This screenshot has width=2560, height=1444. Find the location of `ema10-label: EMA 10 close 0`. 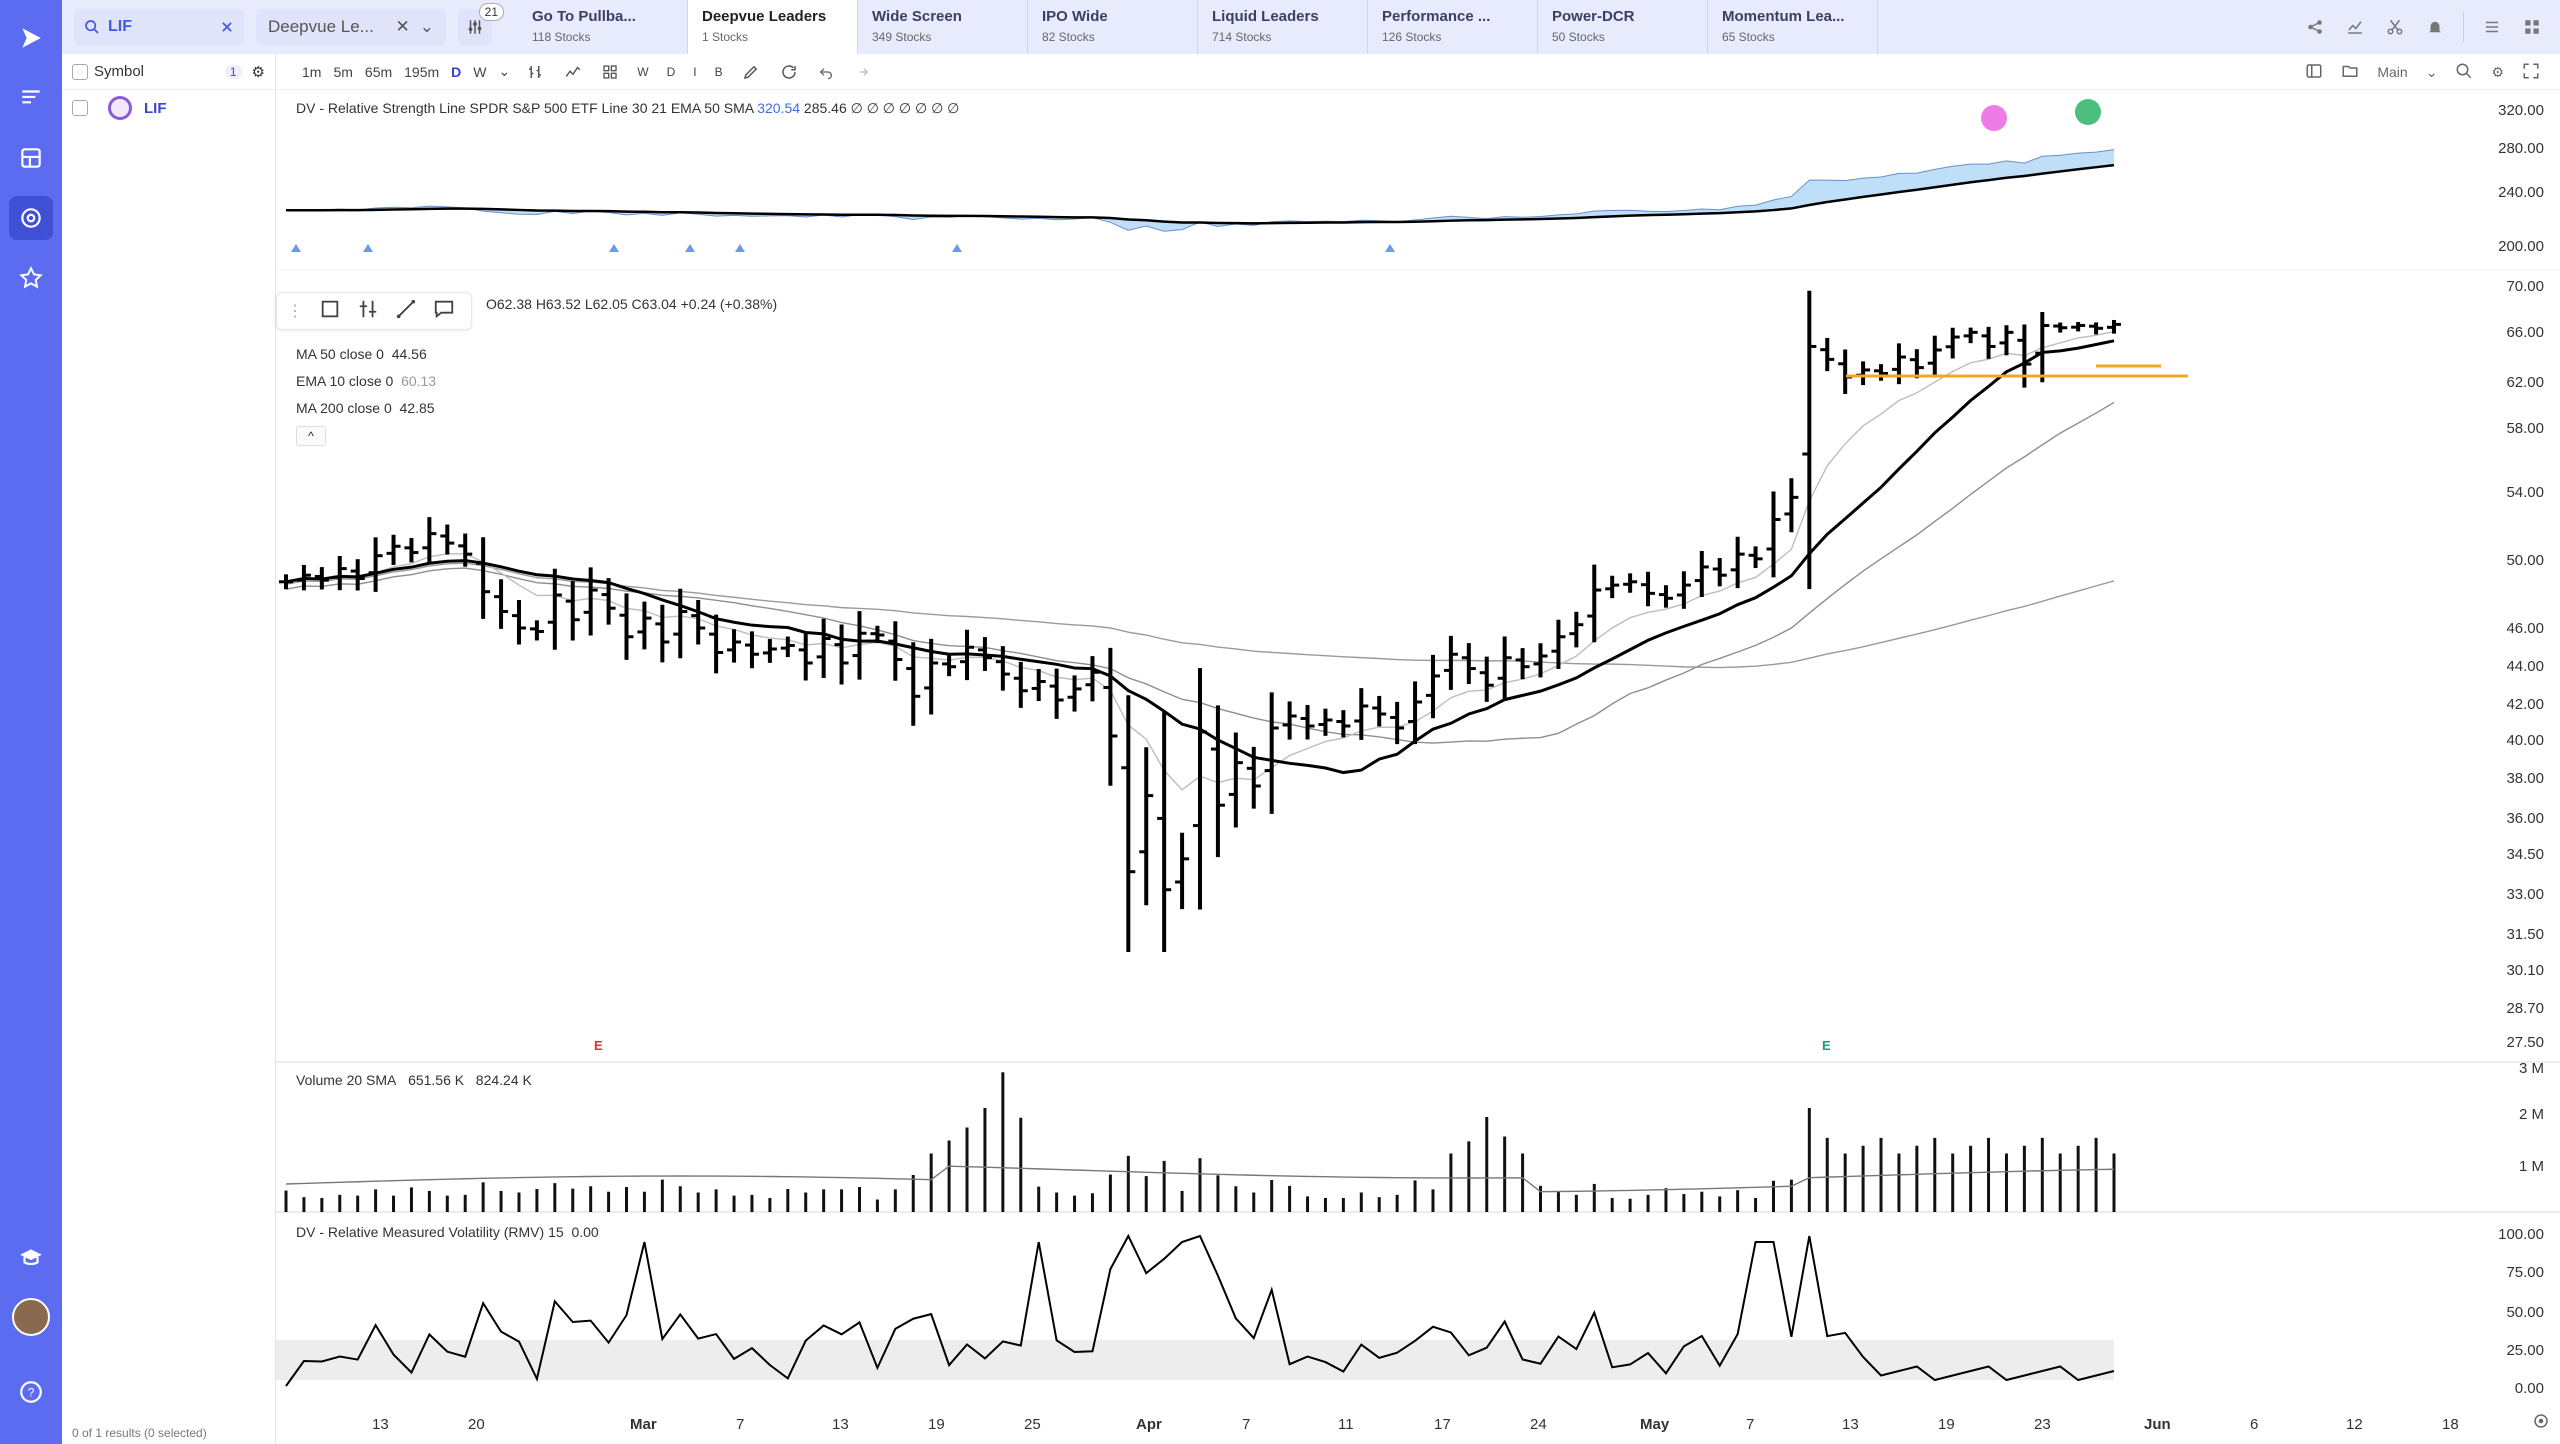

ema10-label: EMA 10 close 0 is located at coordinates (345, 381).